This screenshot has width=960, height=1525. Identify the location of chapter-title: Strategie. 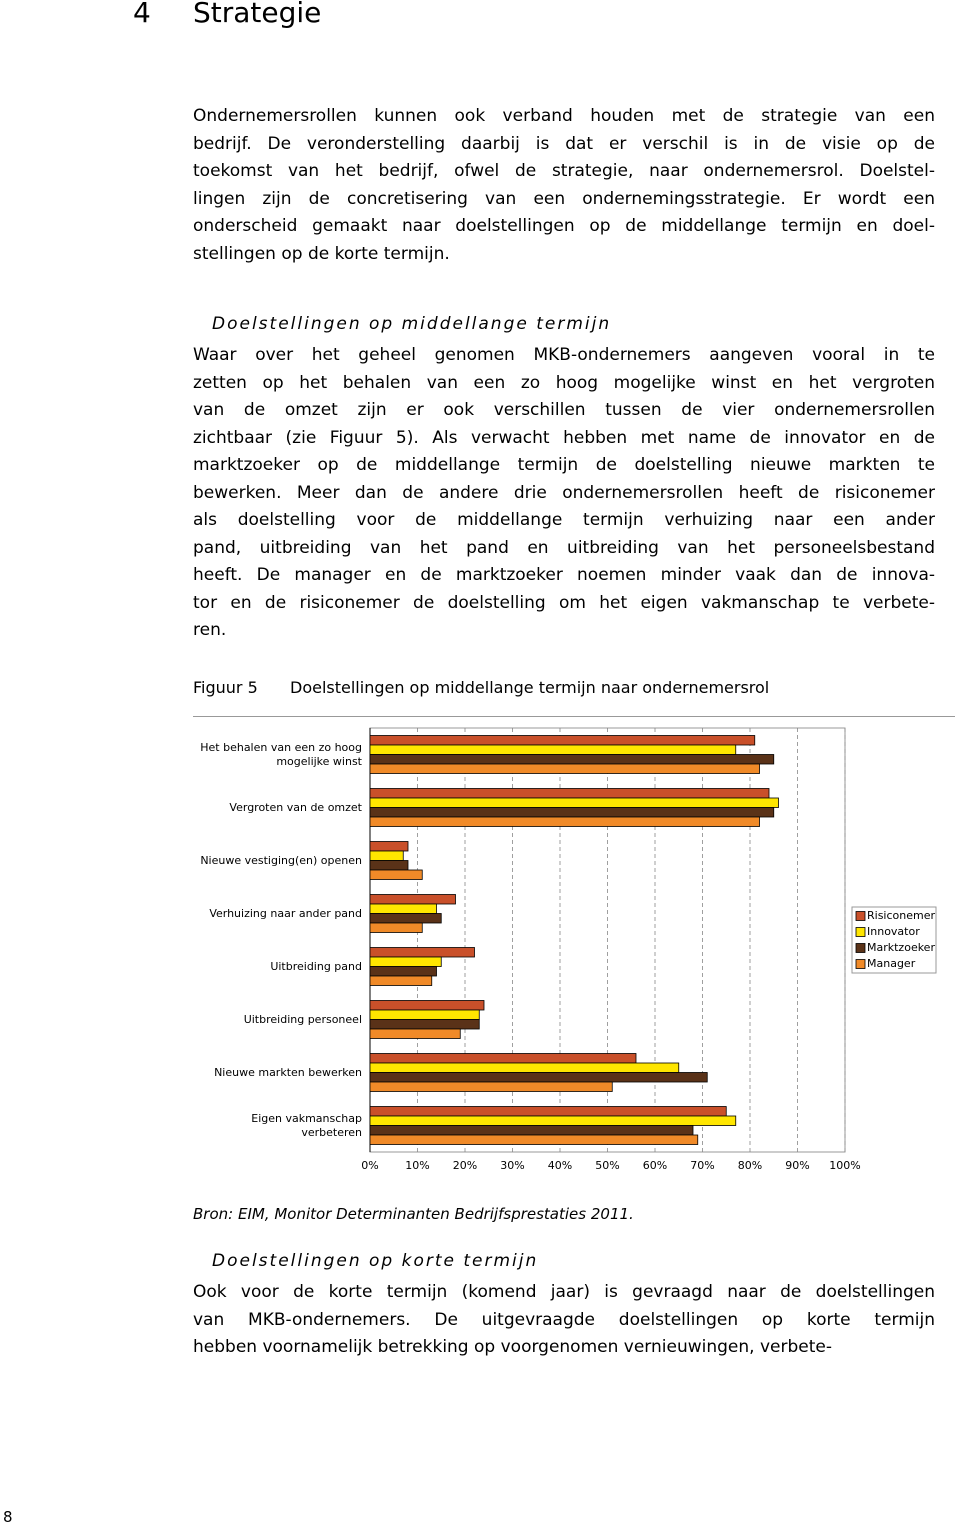
(257, 14).